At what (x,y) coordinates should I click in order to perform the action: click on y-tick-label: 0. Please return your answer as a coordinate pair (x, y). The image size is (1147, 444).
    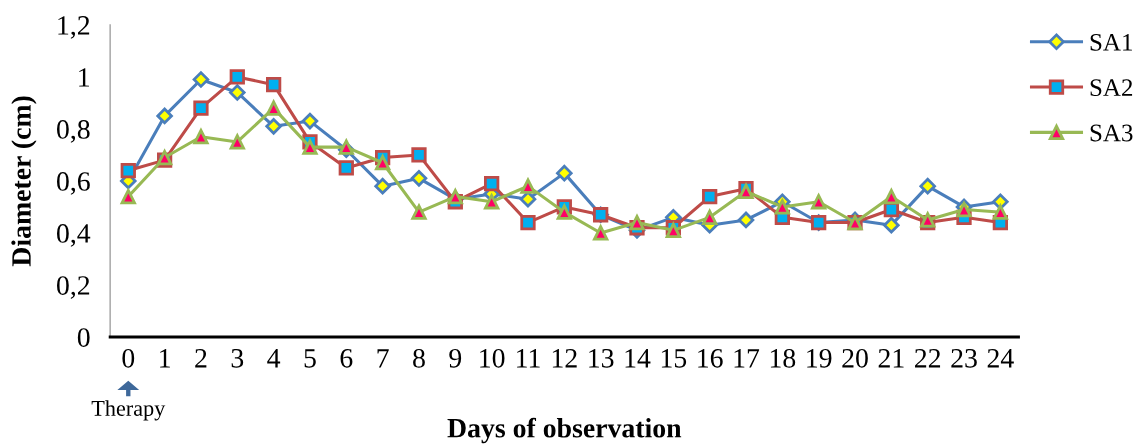
    Looking at the image, I should click on (83, 337).